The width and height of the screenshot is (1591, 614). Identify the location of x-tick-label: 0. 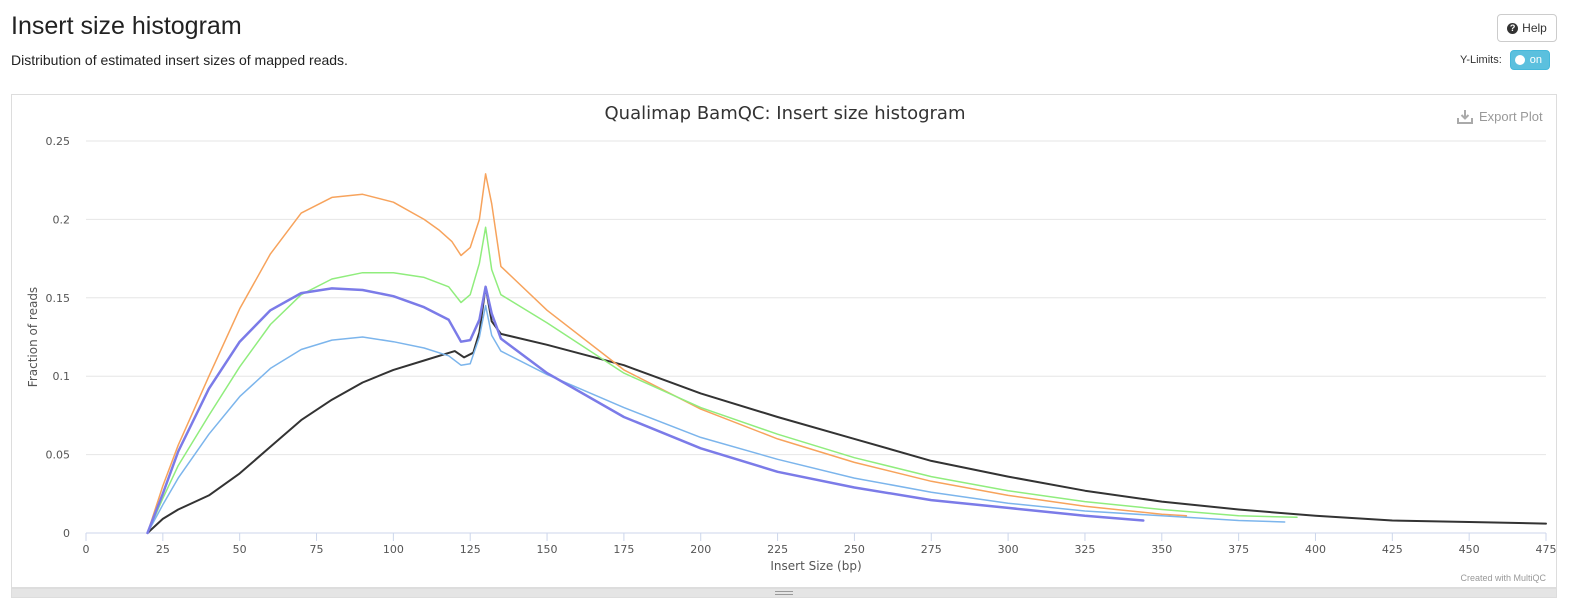
(86, 549).